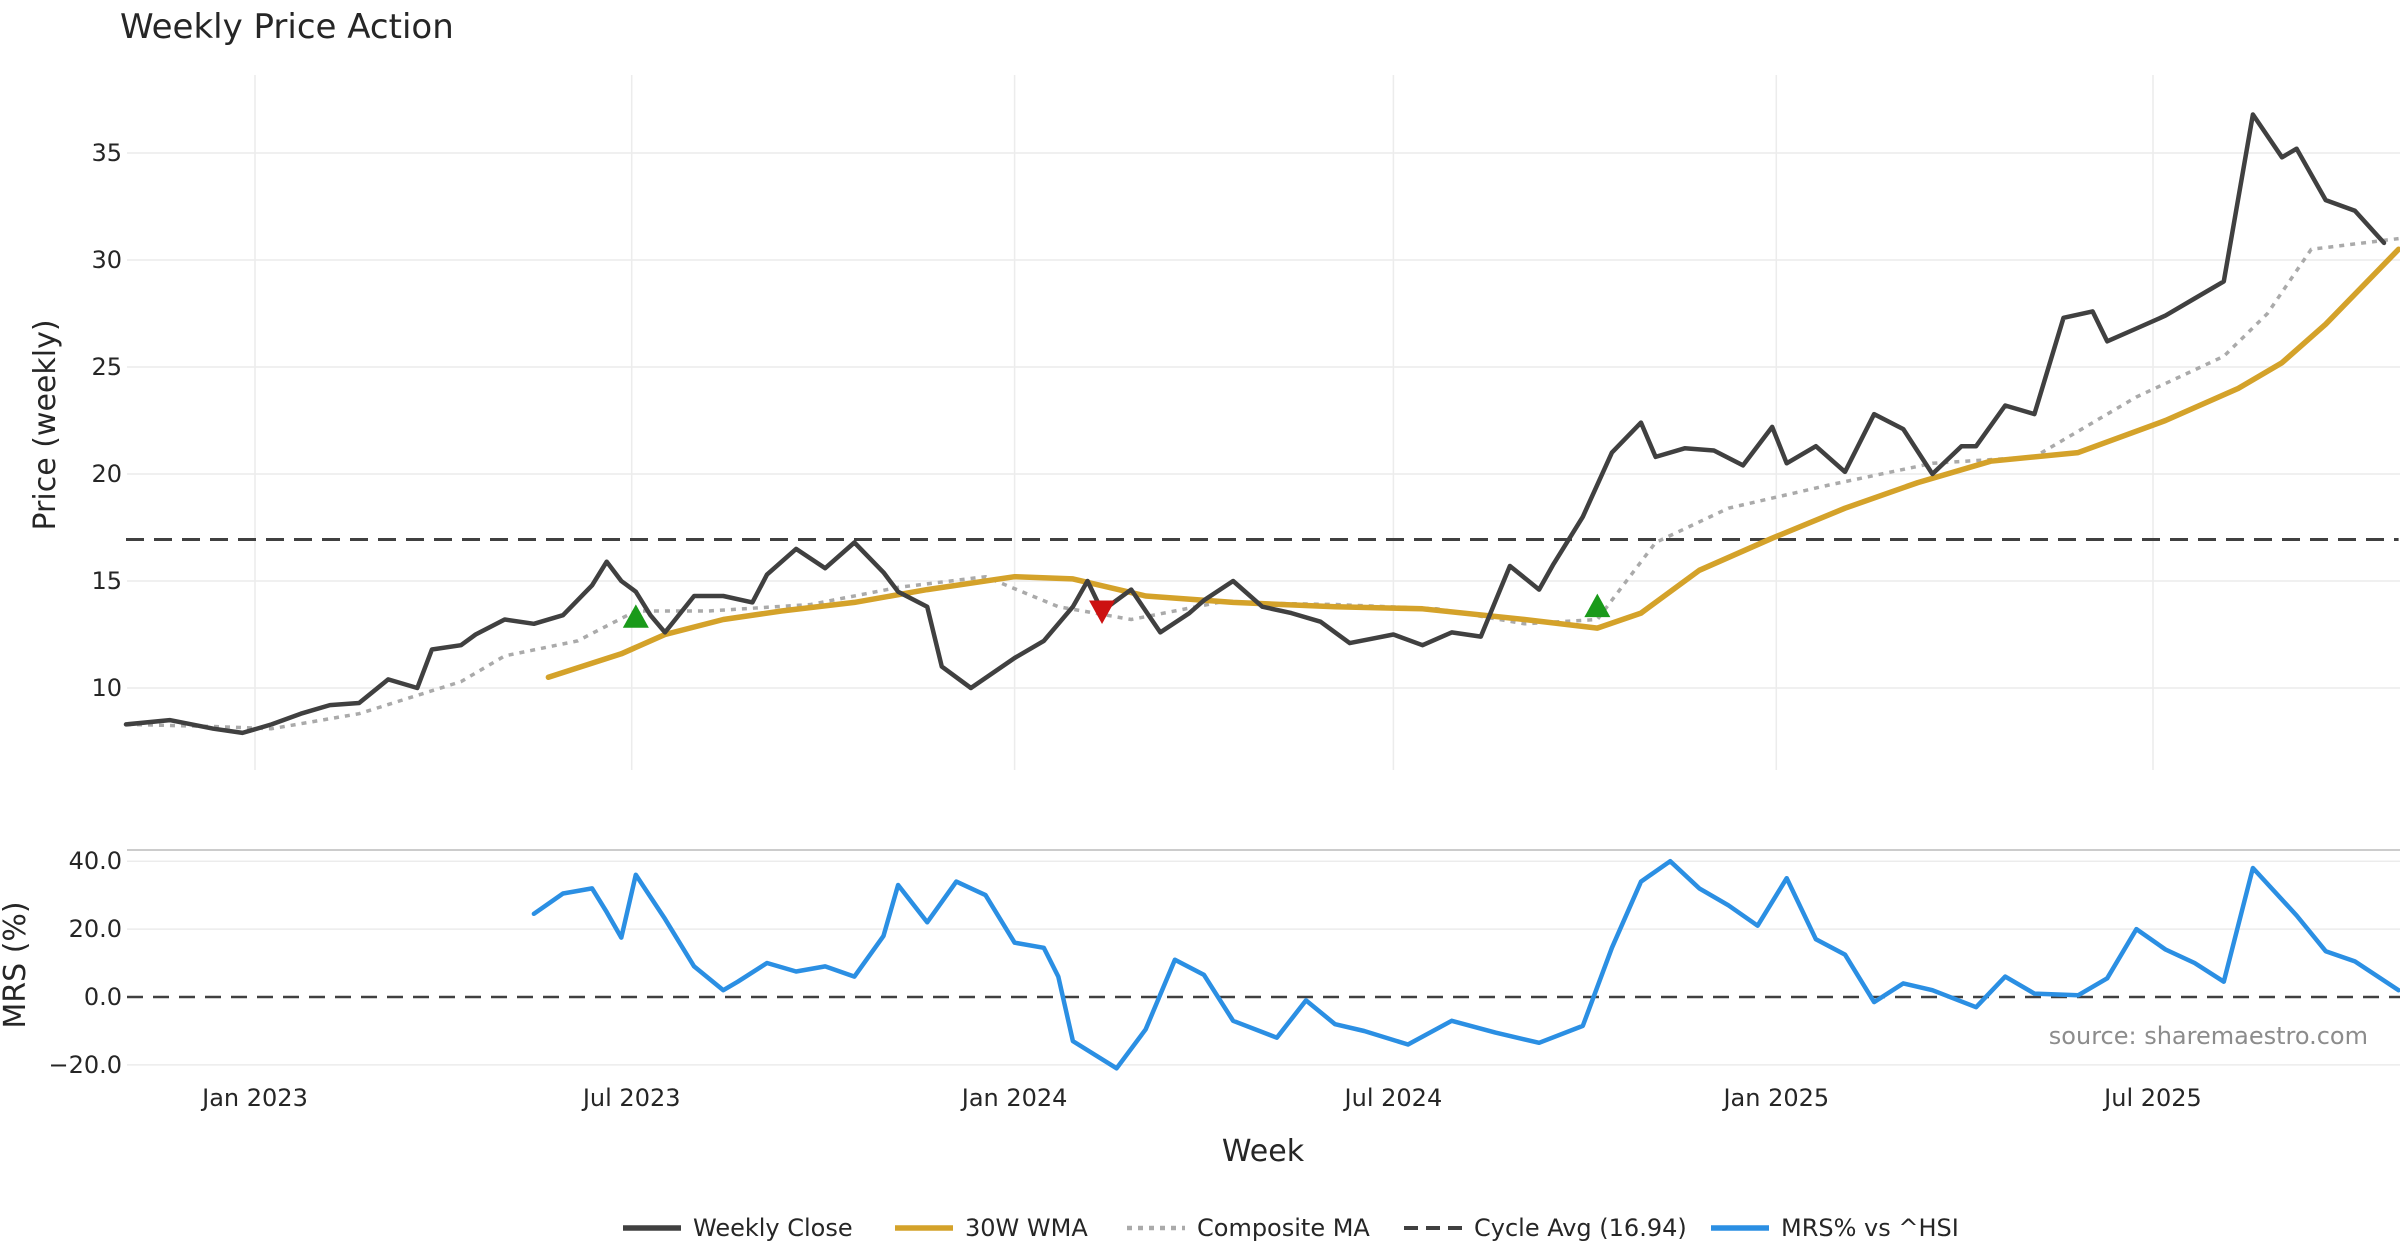 Image resolution: width=2400 pixels, height=1260 pixels. I want to click on bottom-panel-y-ticks: 40.0 20.0 0.0 −20.0, so click(85, 963).